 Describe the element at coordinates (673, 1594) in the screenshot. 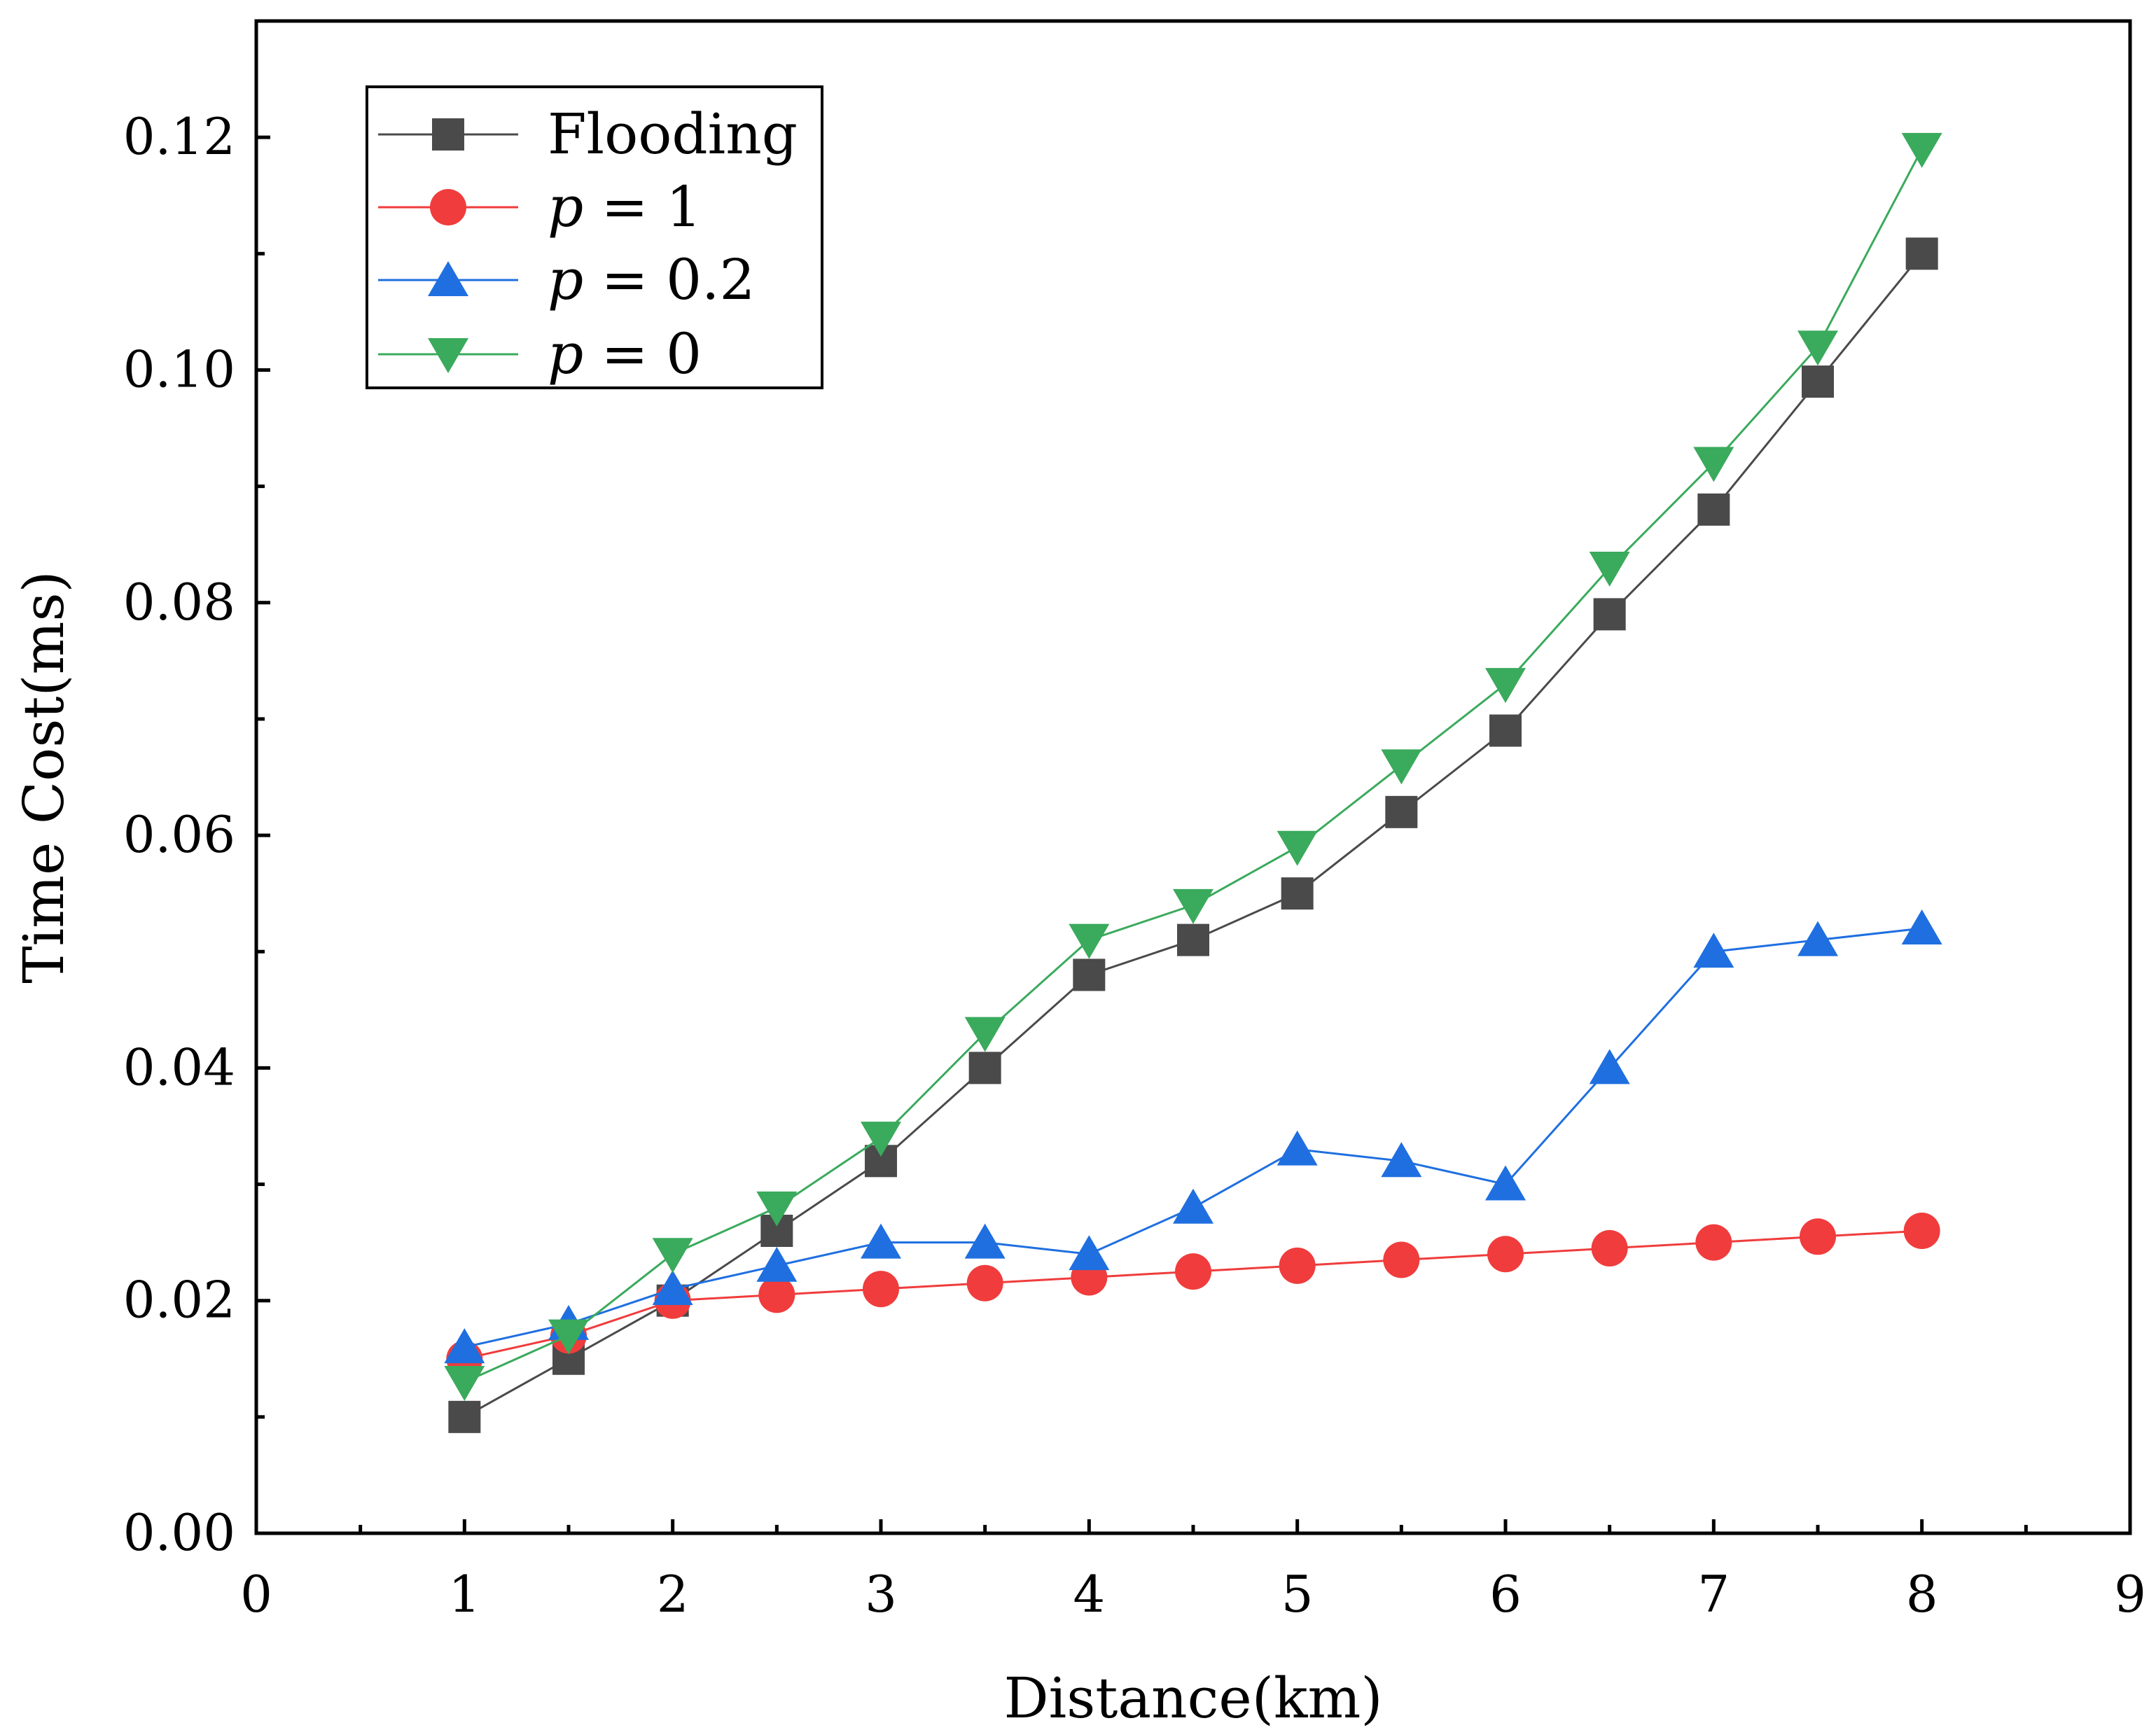

I see `x-tick-label: 2` at that location.